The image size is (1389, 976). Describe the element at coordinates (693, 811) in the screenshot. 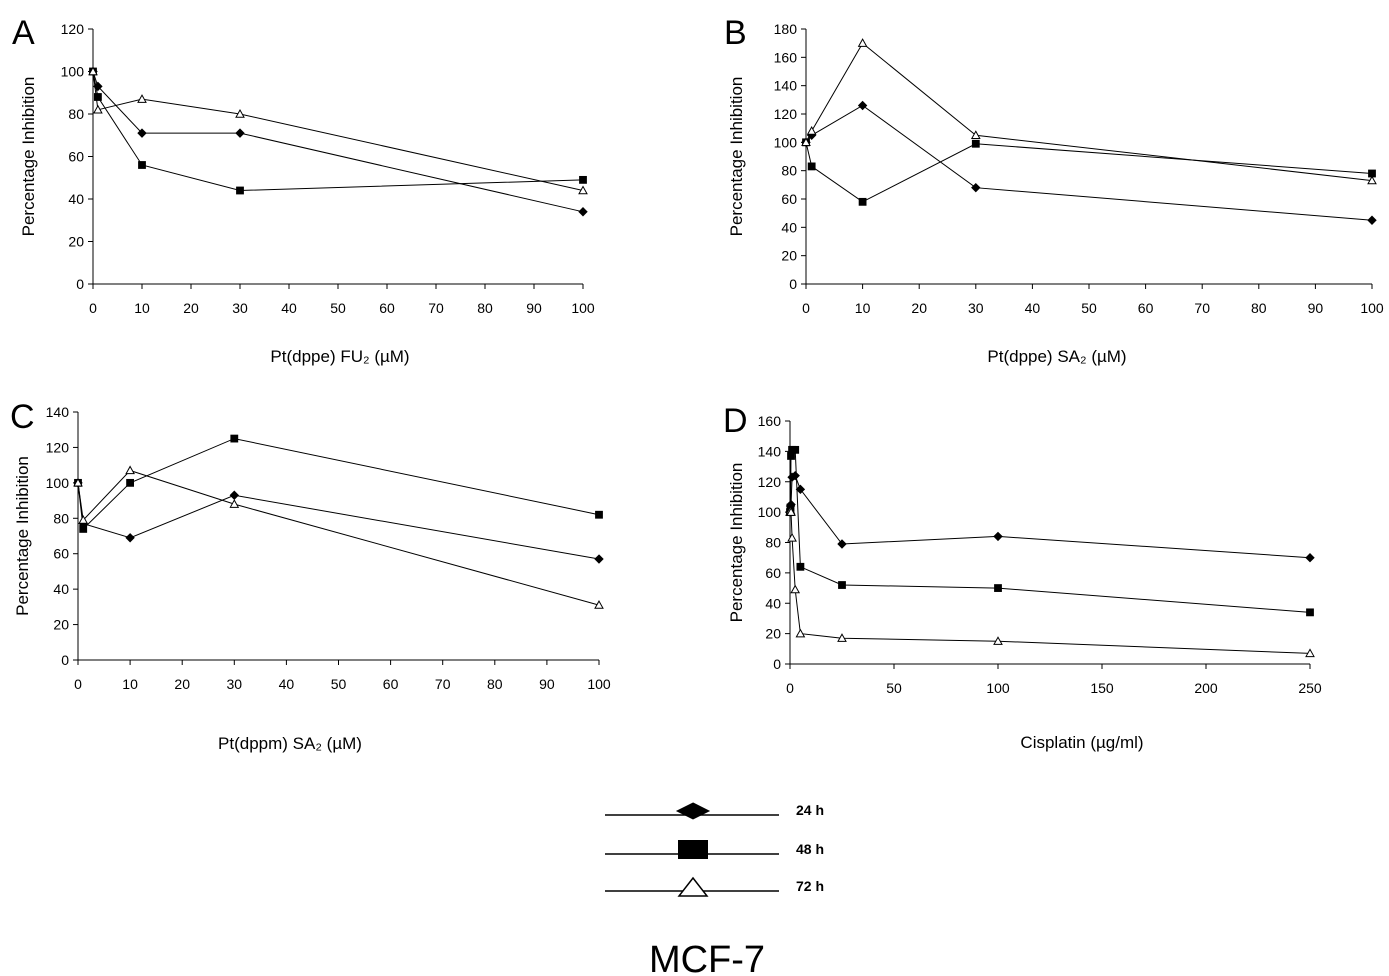

I see `legend-marker-diamond` at that location.